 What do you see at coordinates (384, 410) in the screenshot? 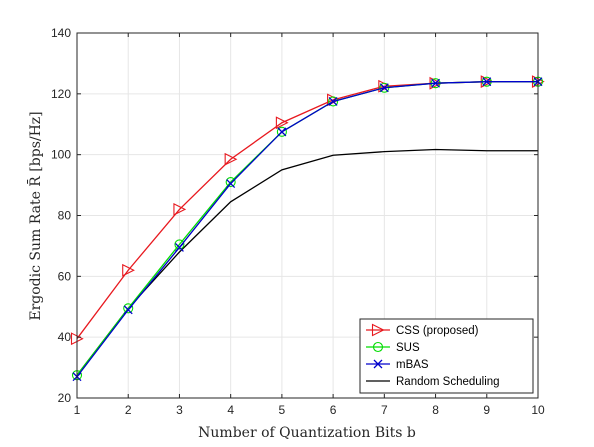
I see `x-tick-label: 7` at bounding box center [384, 410].